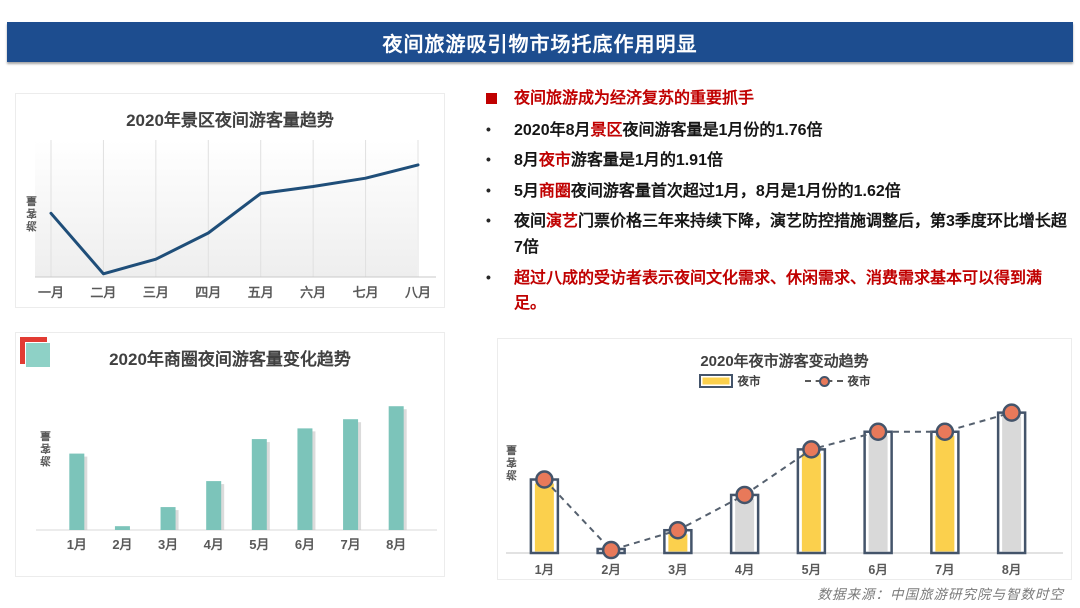  Describe the element at coordinates (779, 161) in the screenshot. I see `list-item: • 8月夜市游客量是1月的1.91倍` at that location.